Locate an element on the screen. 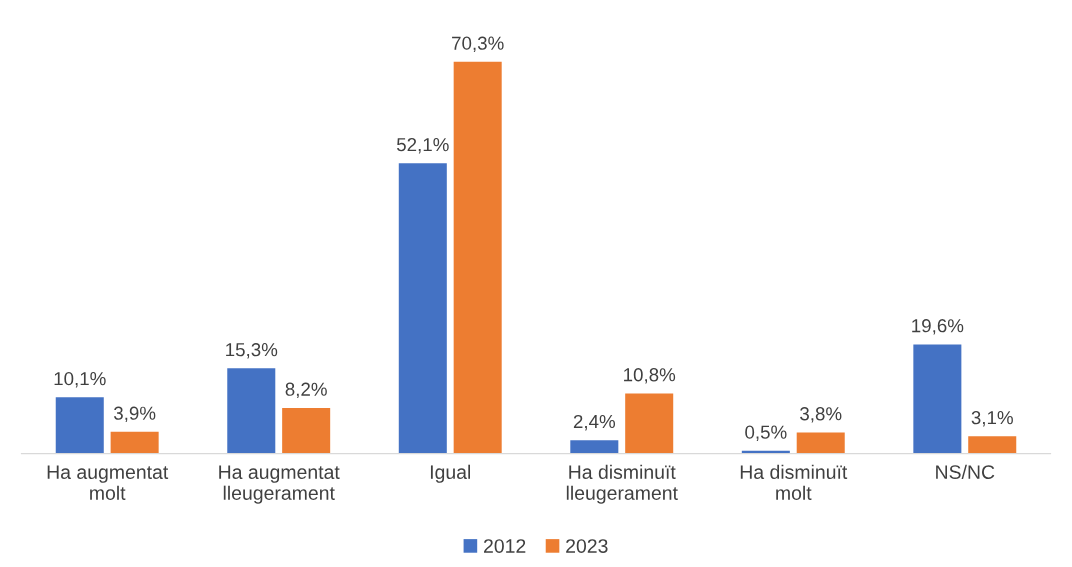 The image size is (1072, 567). data-label: 3,1% is located at coordinates (992, 419).